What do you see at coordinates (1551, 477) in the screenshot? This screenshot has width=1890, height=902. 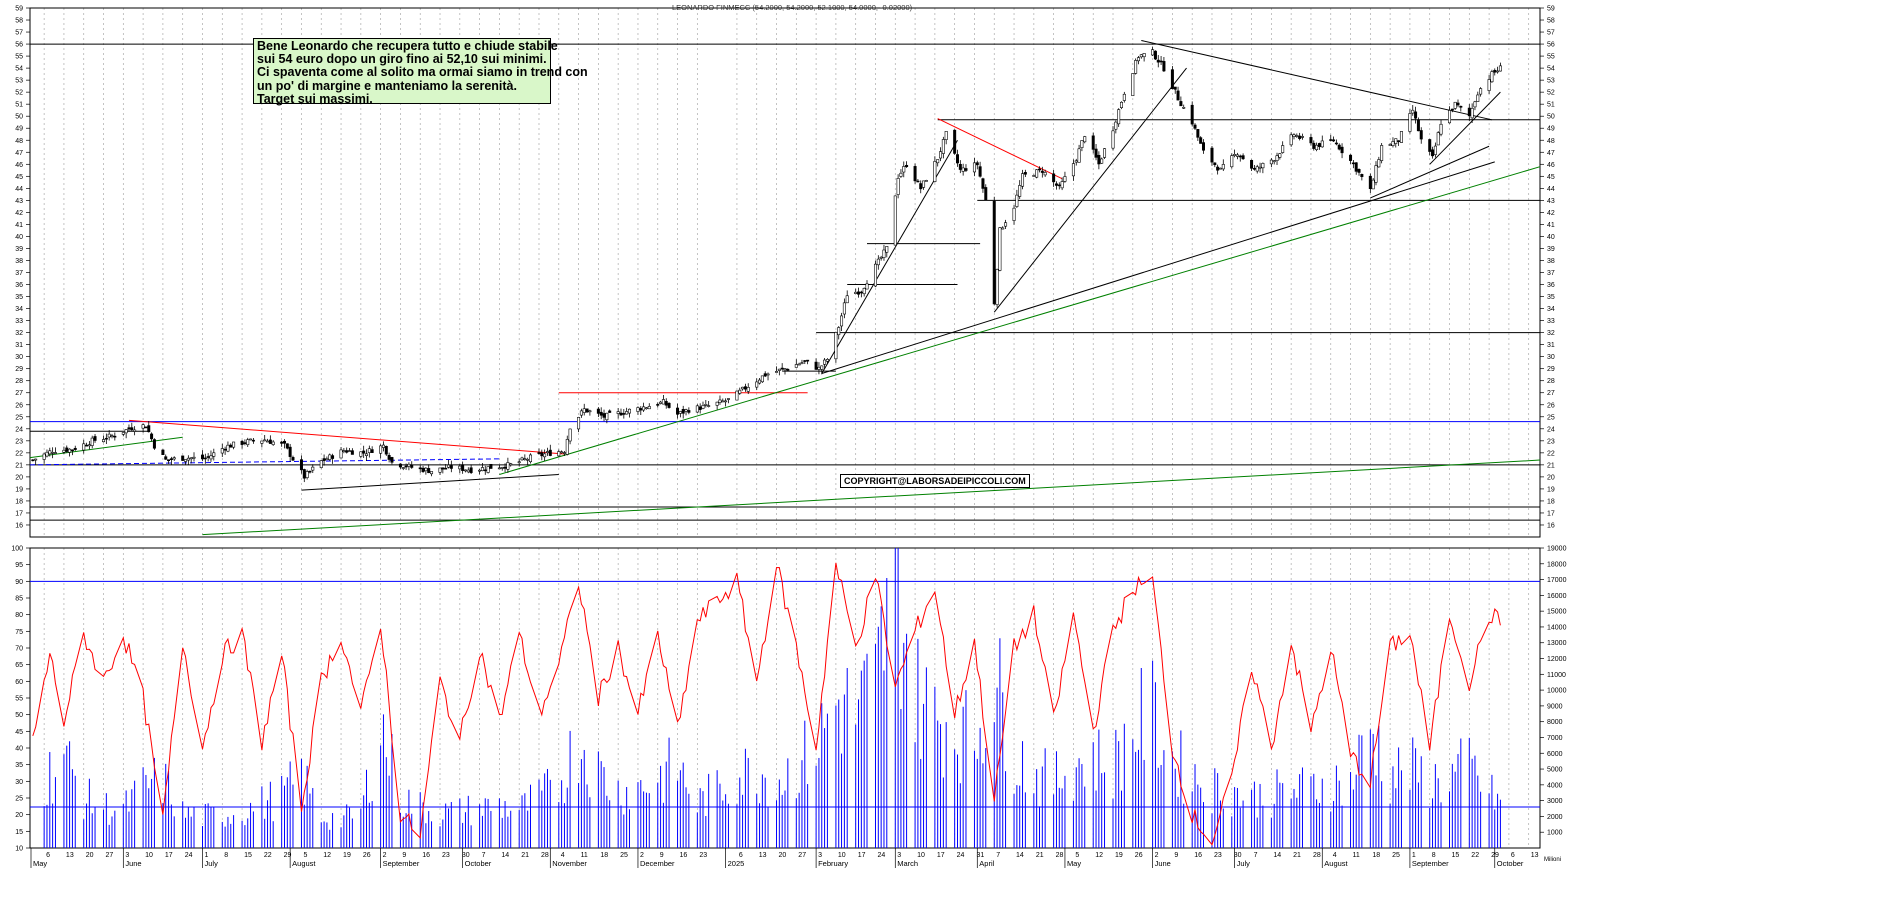 I see `price-axis-label: 20` at bounding box center [1551, 477].